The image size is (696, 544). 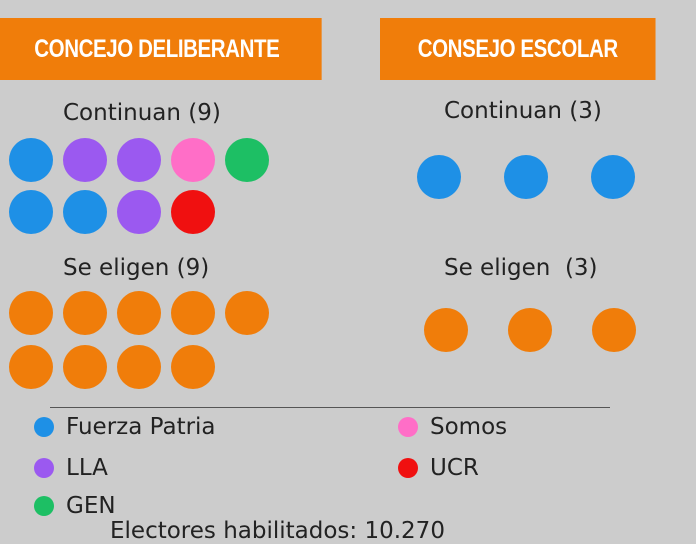 I want to click on legend-item-lla: LLA, so click(x=71, y=468).